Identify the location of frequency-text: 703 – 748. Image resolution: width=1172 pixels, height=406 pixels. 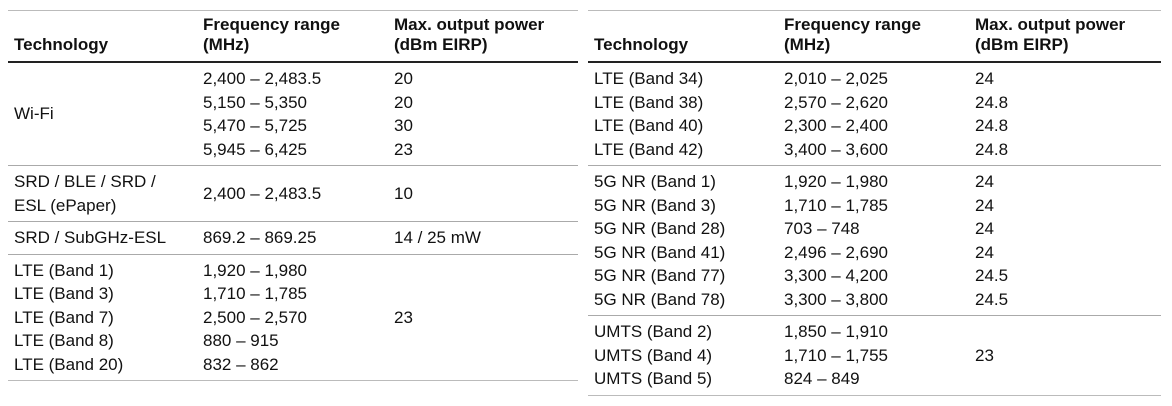
(822, 228).